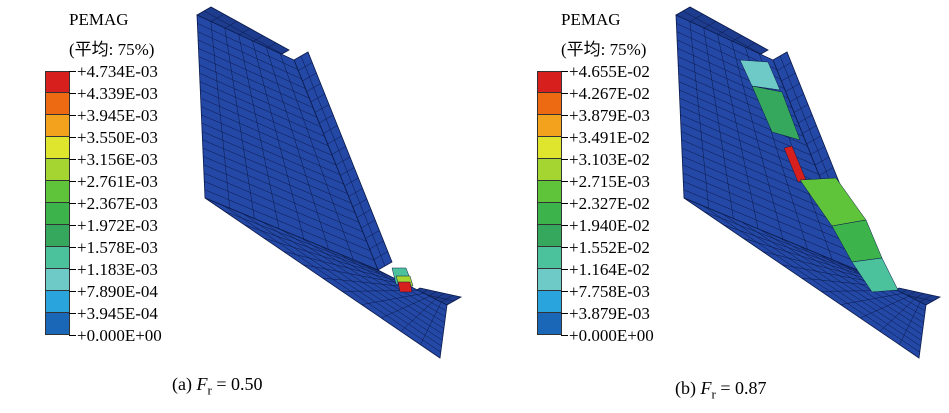 The image size is (949, 413). Describe the element at coordinates (113, 291) in the screenshot. I see `legend-tick-label: +7.890E-04` at that location.